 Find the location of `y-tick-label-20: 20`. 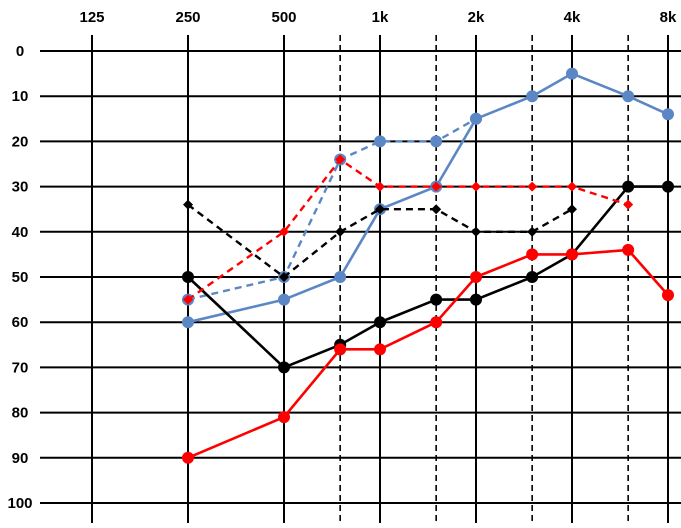

y-tick-label-20: 20 is located at coordinates (20, 141).